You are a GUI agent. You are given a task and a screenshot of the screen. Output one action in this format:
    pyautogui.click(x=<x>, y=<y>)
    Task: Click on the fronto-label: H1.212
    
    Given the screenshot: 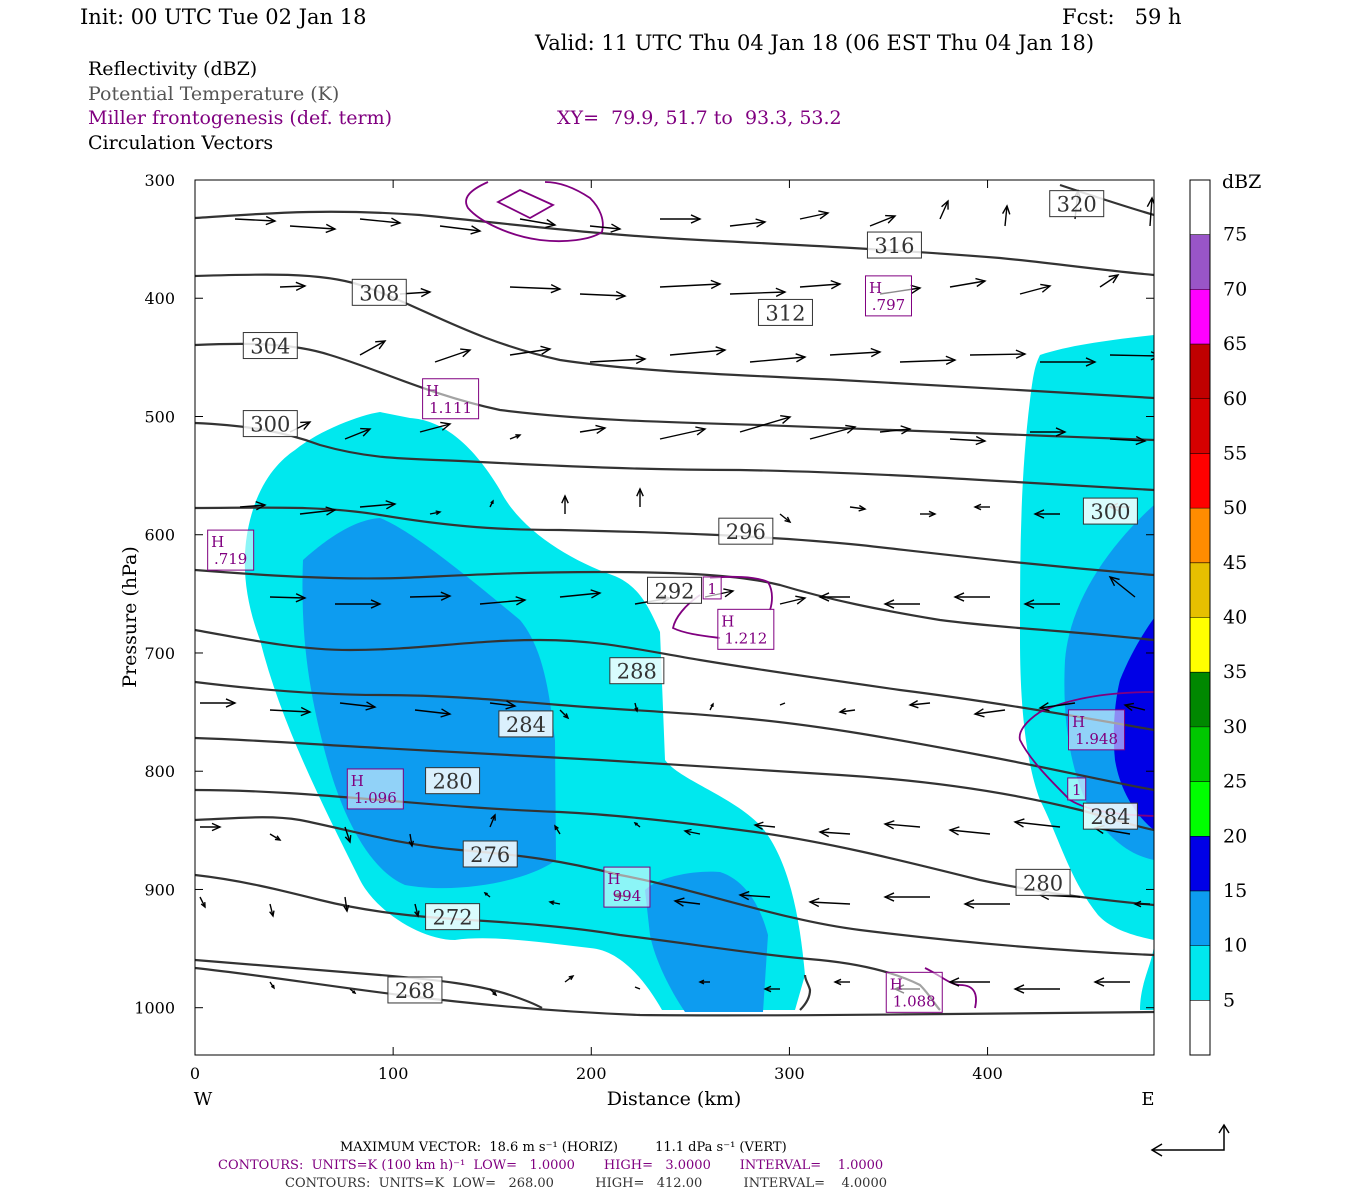 What is the action you would take?
    pyautogui.click(x=746, y=629)
    